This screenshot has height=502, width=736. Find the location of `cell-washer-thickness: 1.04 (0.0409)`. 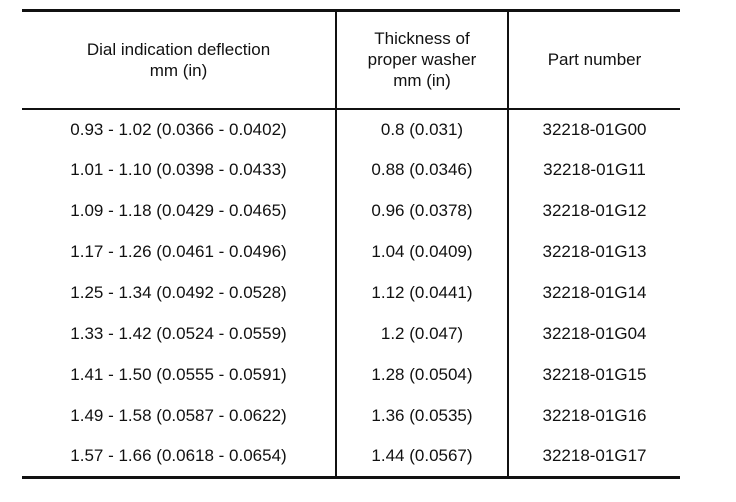

cell-washer-thickness: 1.04 (0.0409) is located at coordinates (421, 252).